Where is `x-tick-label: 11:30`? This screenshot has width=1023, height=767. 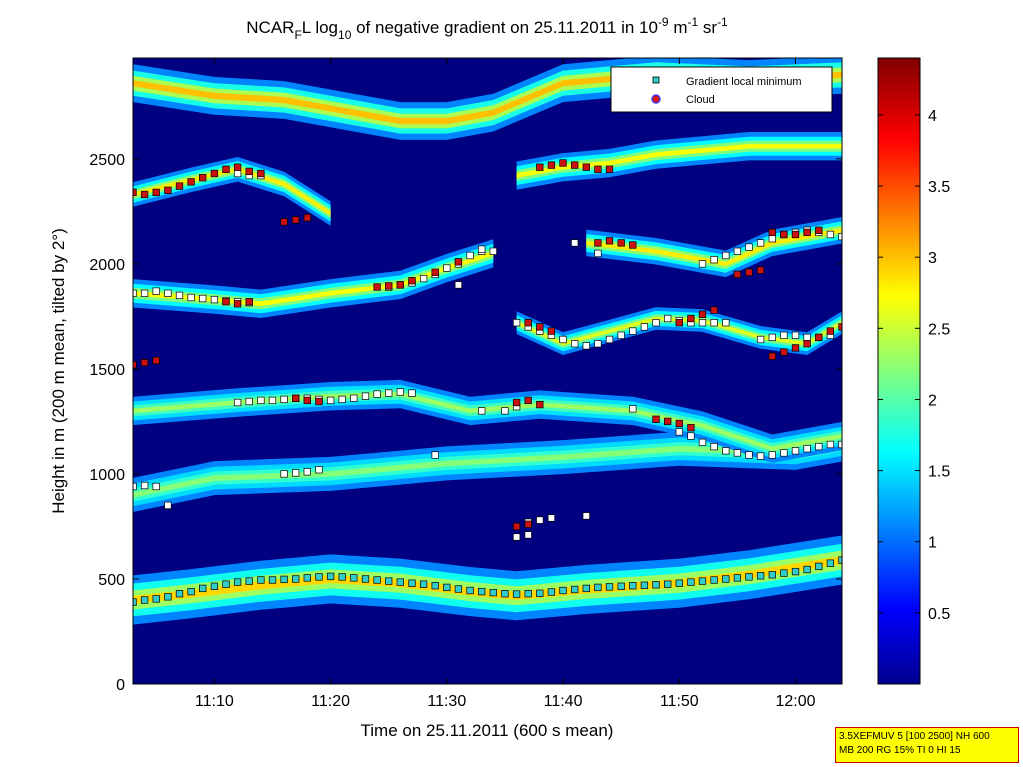 x-tick-label: 11:30 is located at coordinates (446, 701).